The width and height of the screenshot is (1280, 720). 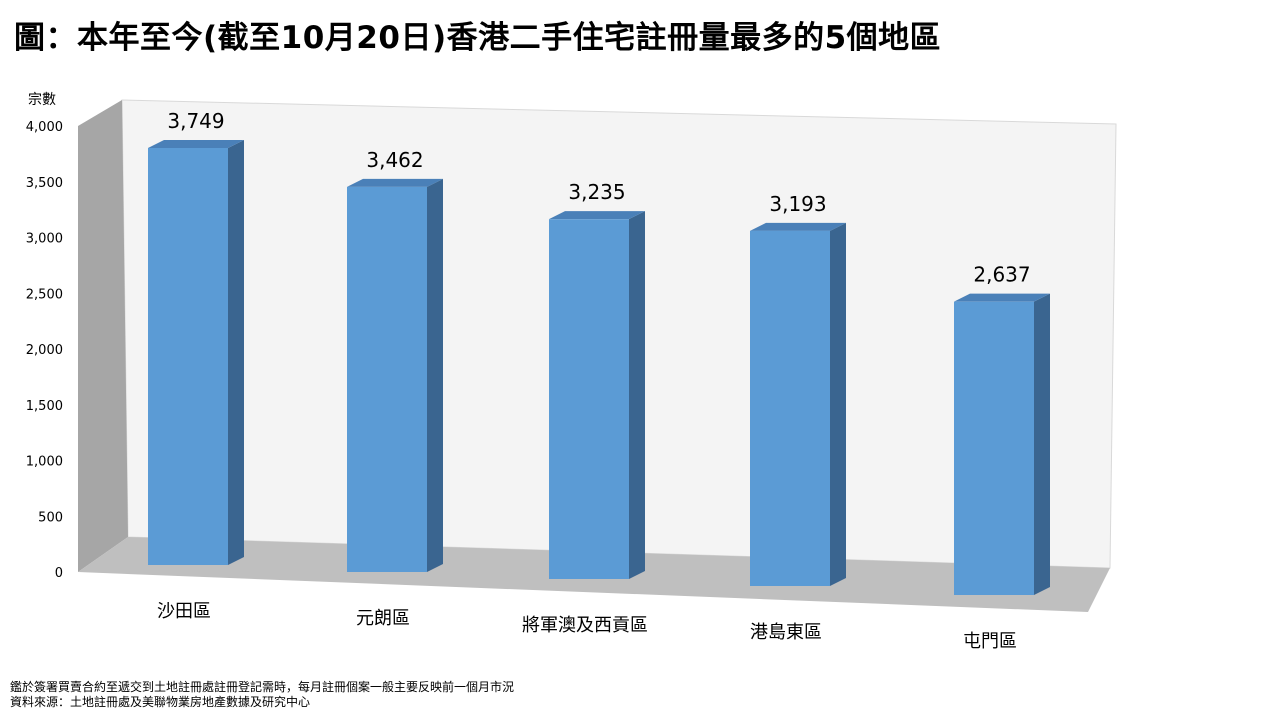 What do you see at coordinates (184, 611) in the screenshot?
I see `x-tick-label: 沙田區` at bounding box center [184, 611].